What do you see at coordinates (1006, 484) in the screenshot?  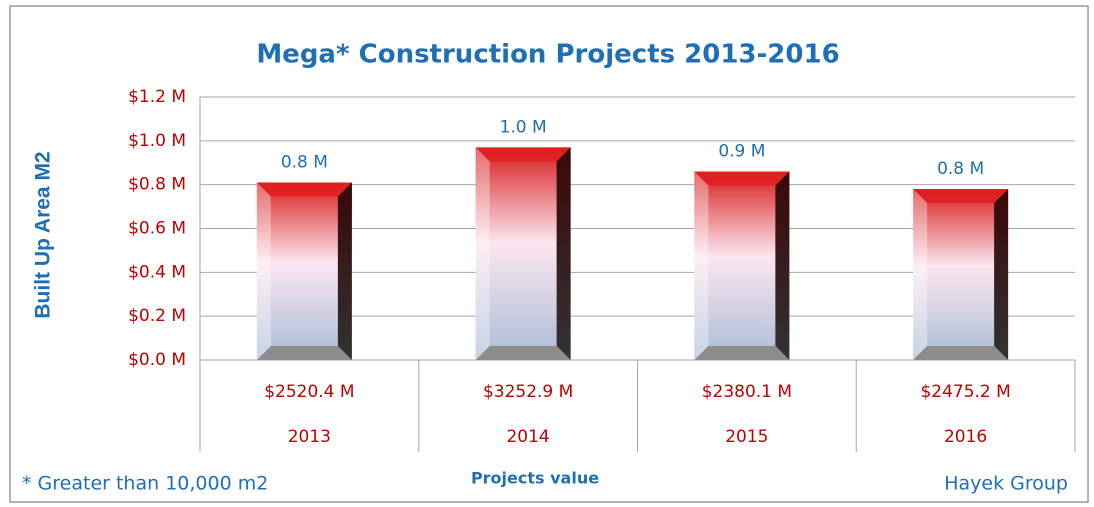 I see `source: Hayek Group` at bounding box center [1006, 484].